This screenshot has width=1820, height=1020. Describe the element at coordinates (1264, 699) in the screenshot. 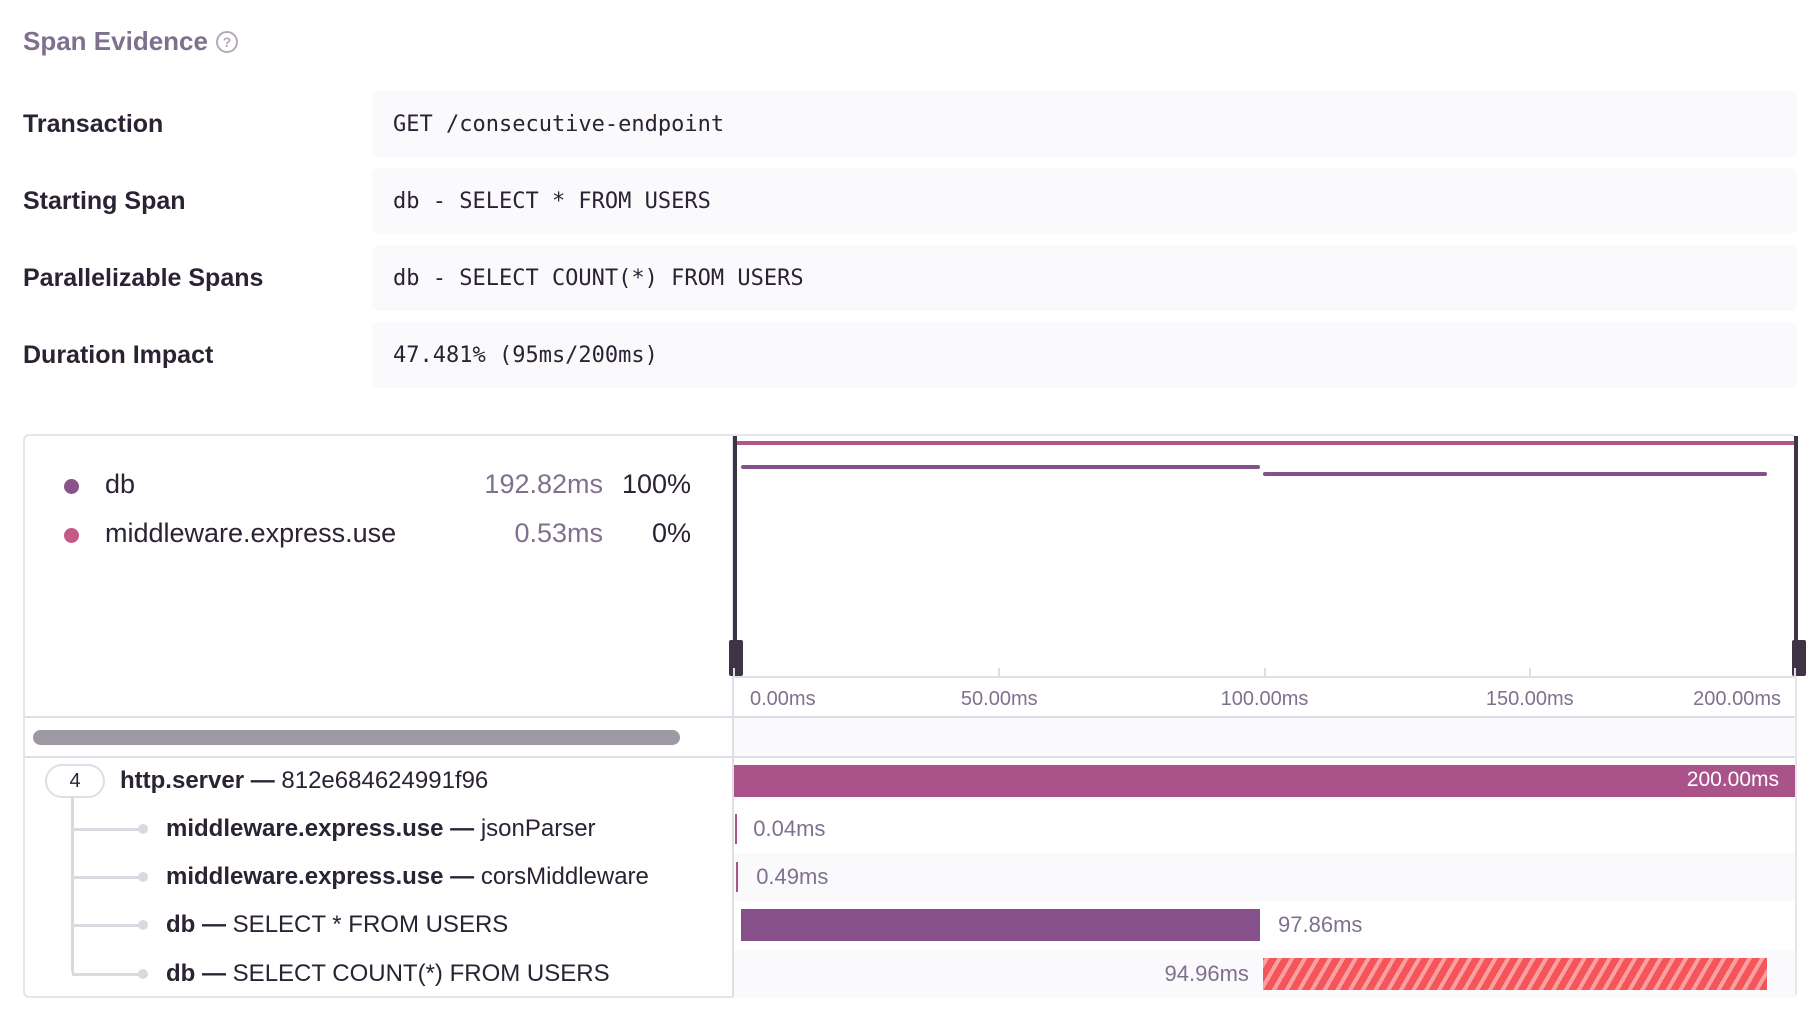

I see `axis-tick-label: 100.00ms` at that location.